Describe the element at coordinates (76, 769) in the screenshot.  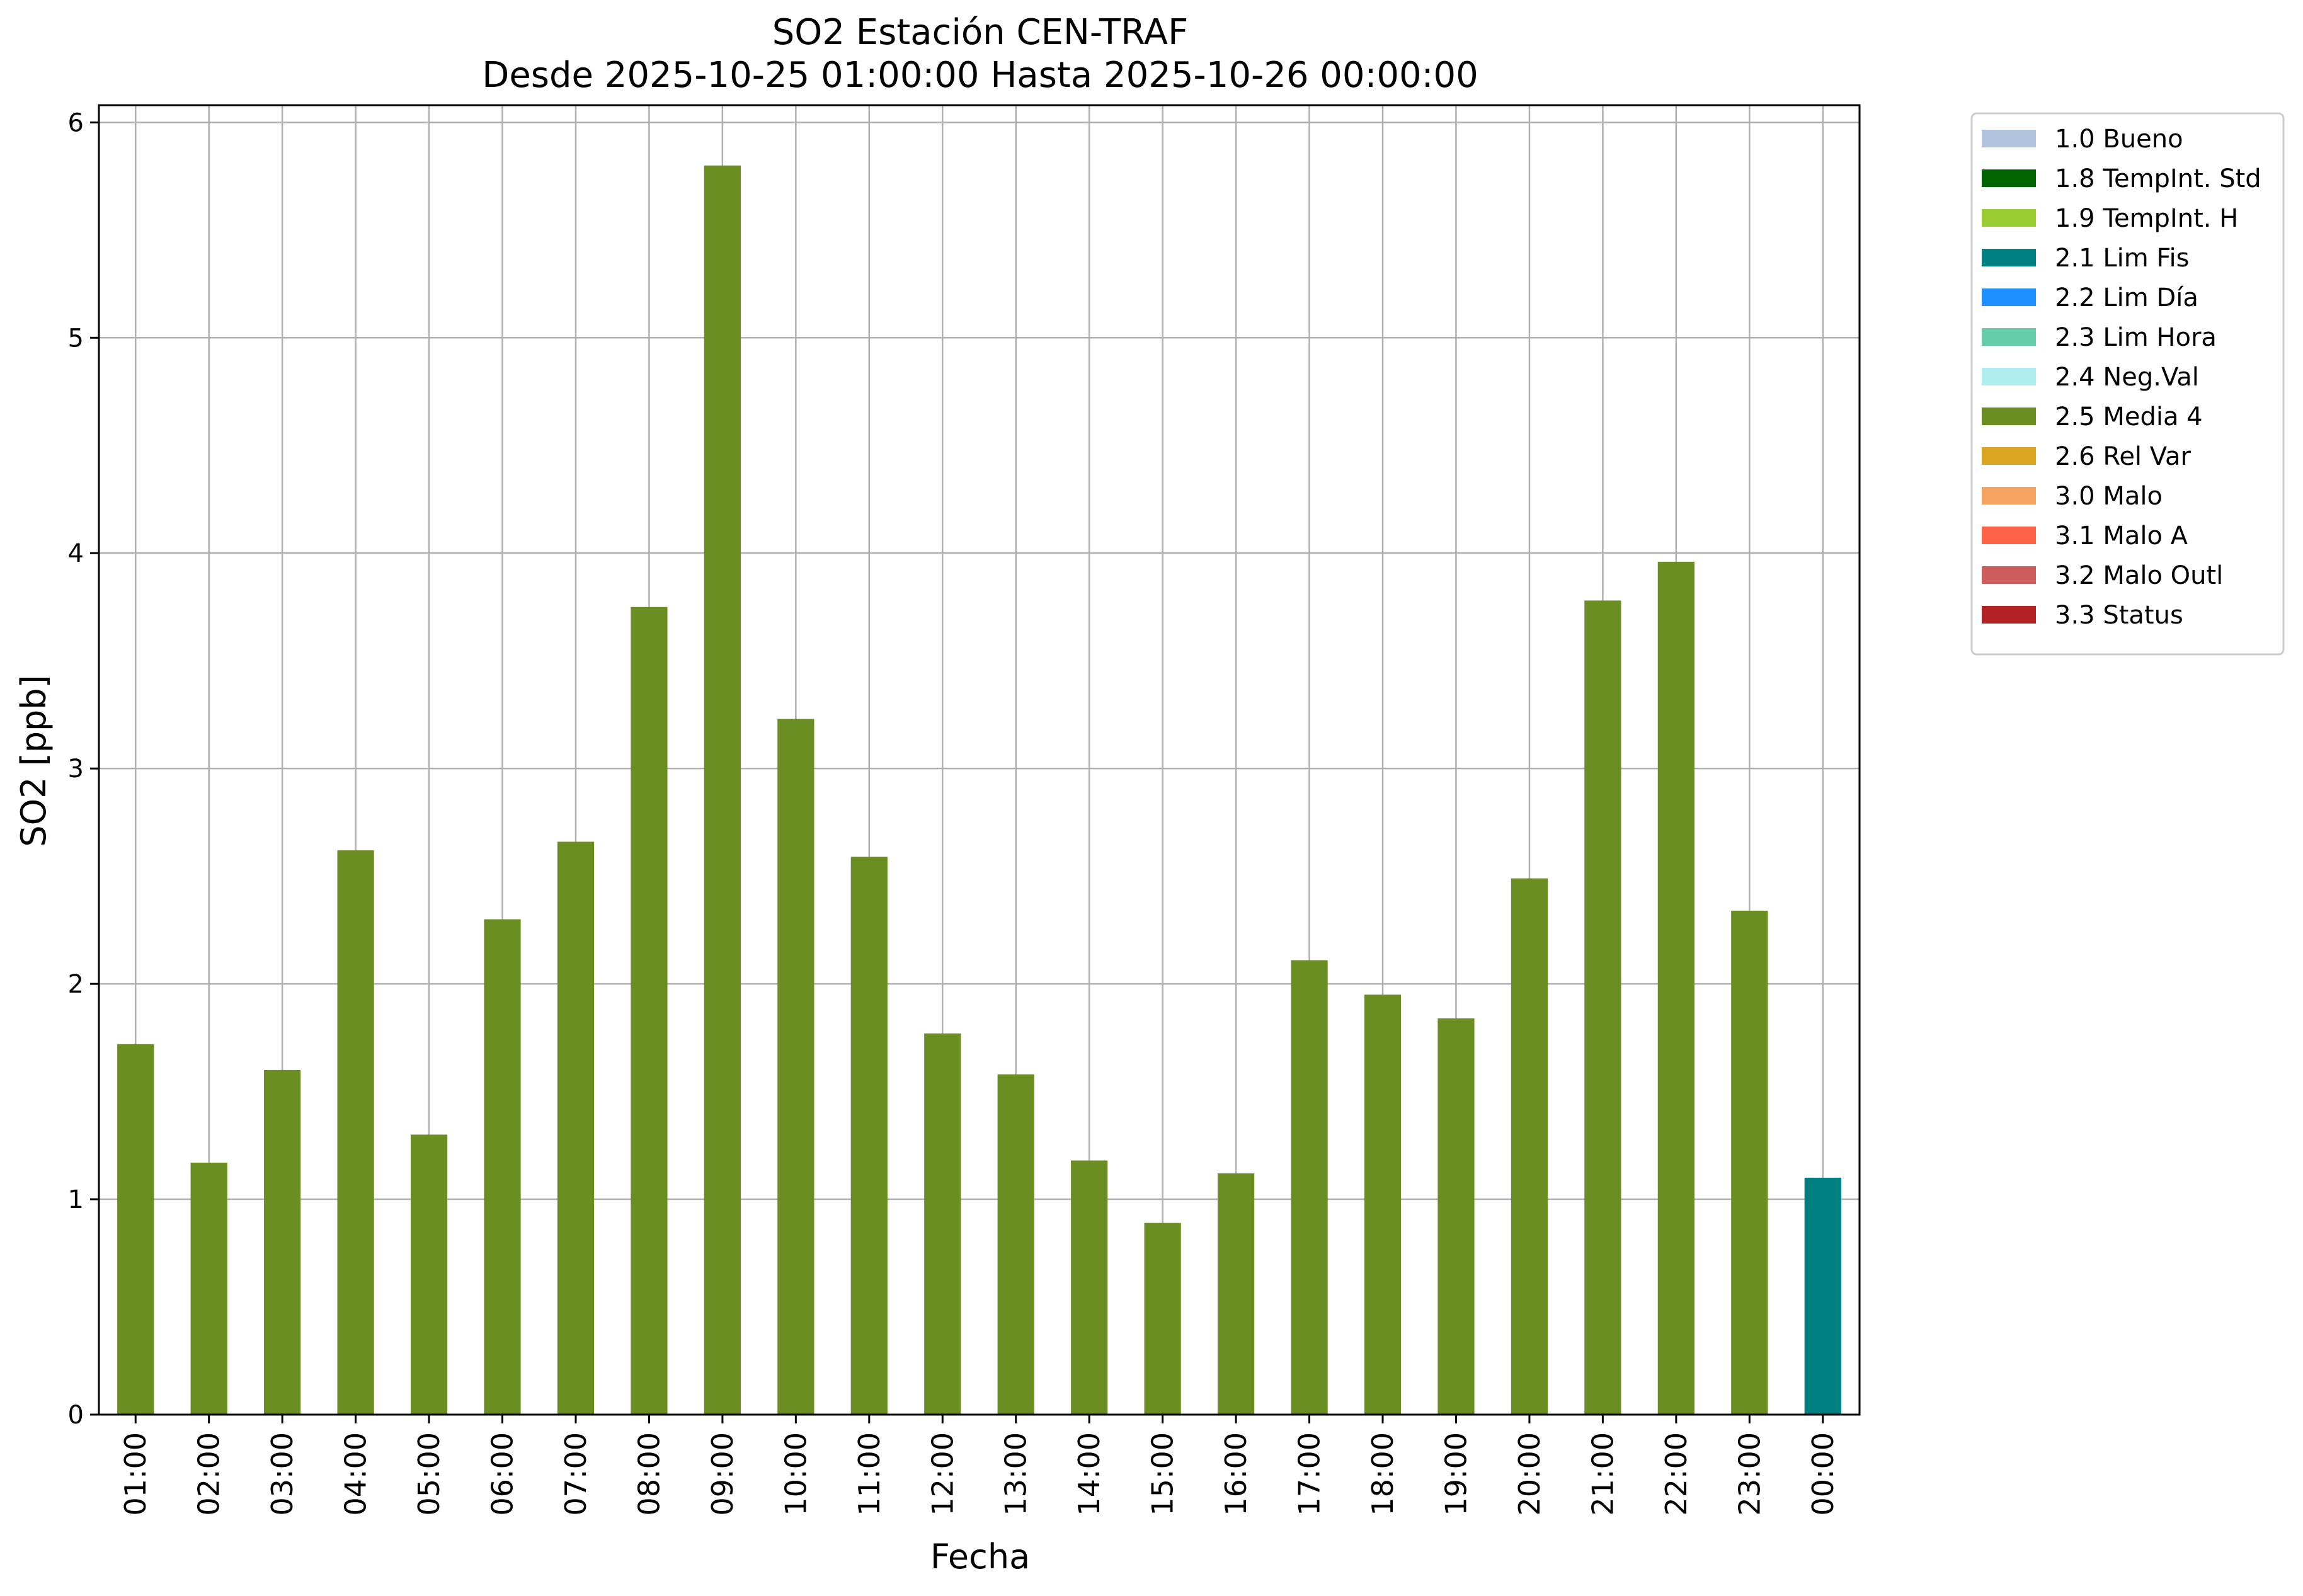
I see `y-tick-label: 3` at that location.